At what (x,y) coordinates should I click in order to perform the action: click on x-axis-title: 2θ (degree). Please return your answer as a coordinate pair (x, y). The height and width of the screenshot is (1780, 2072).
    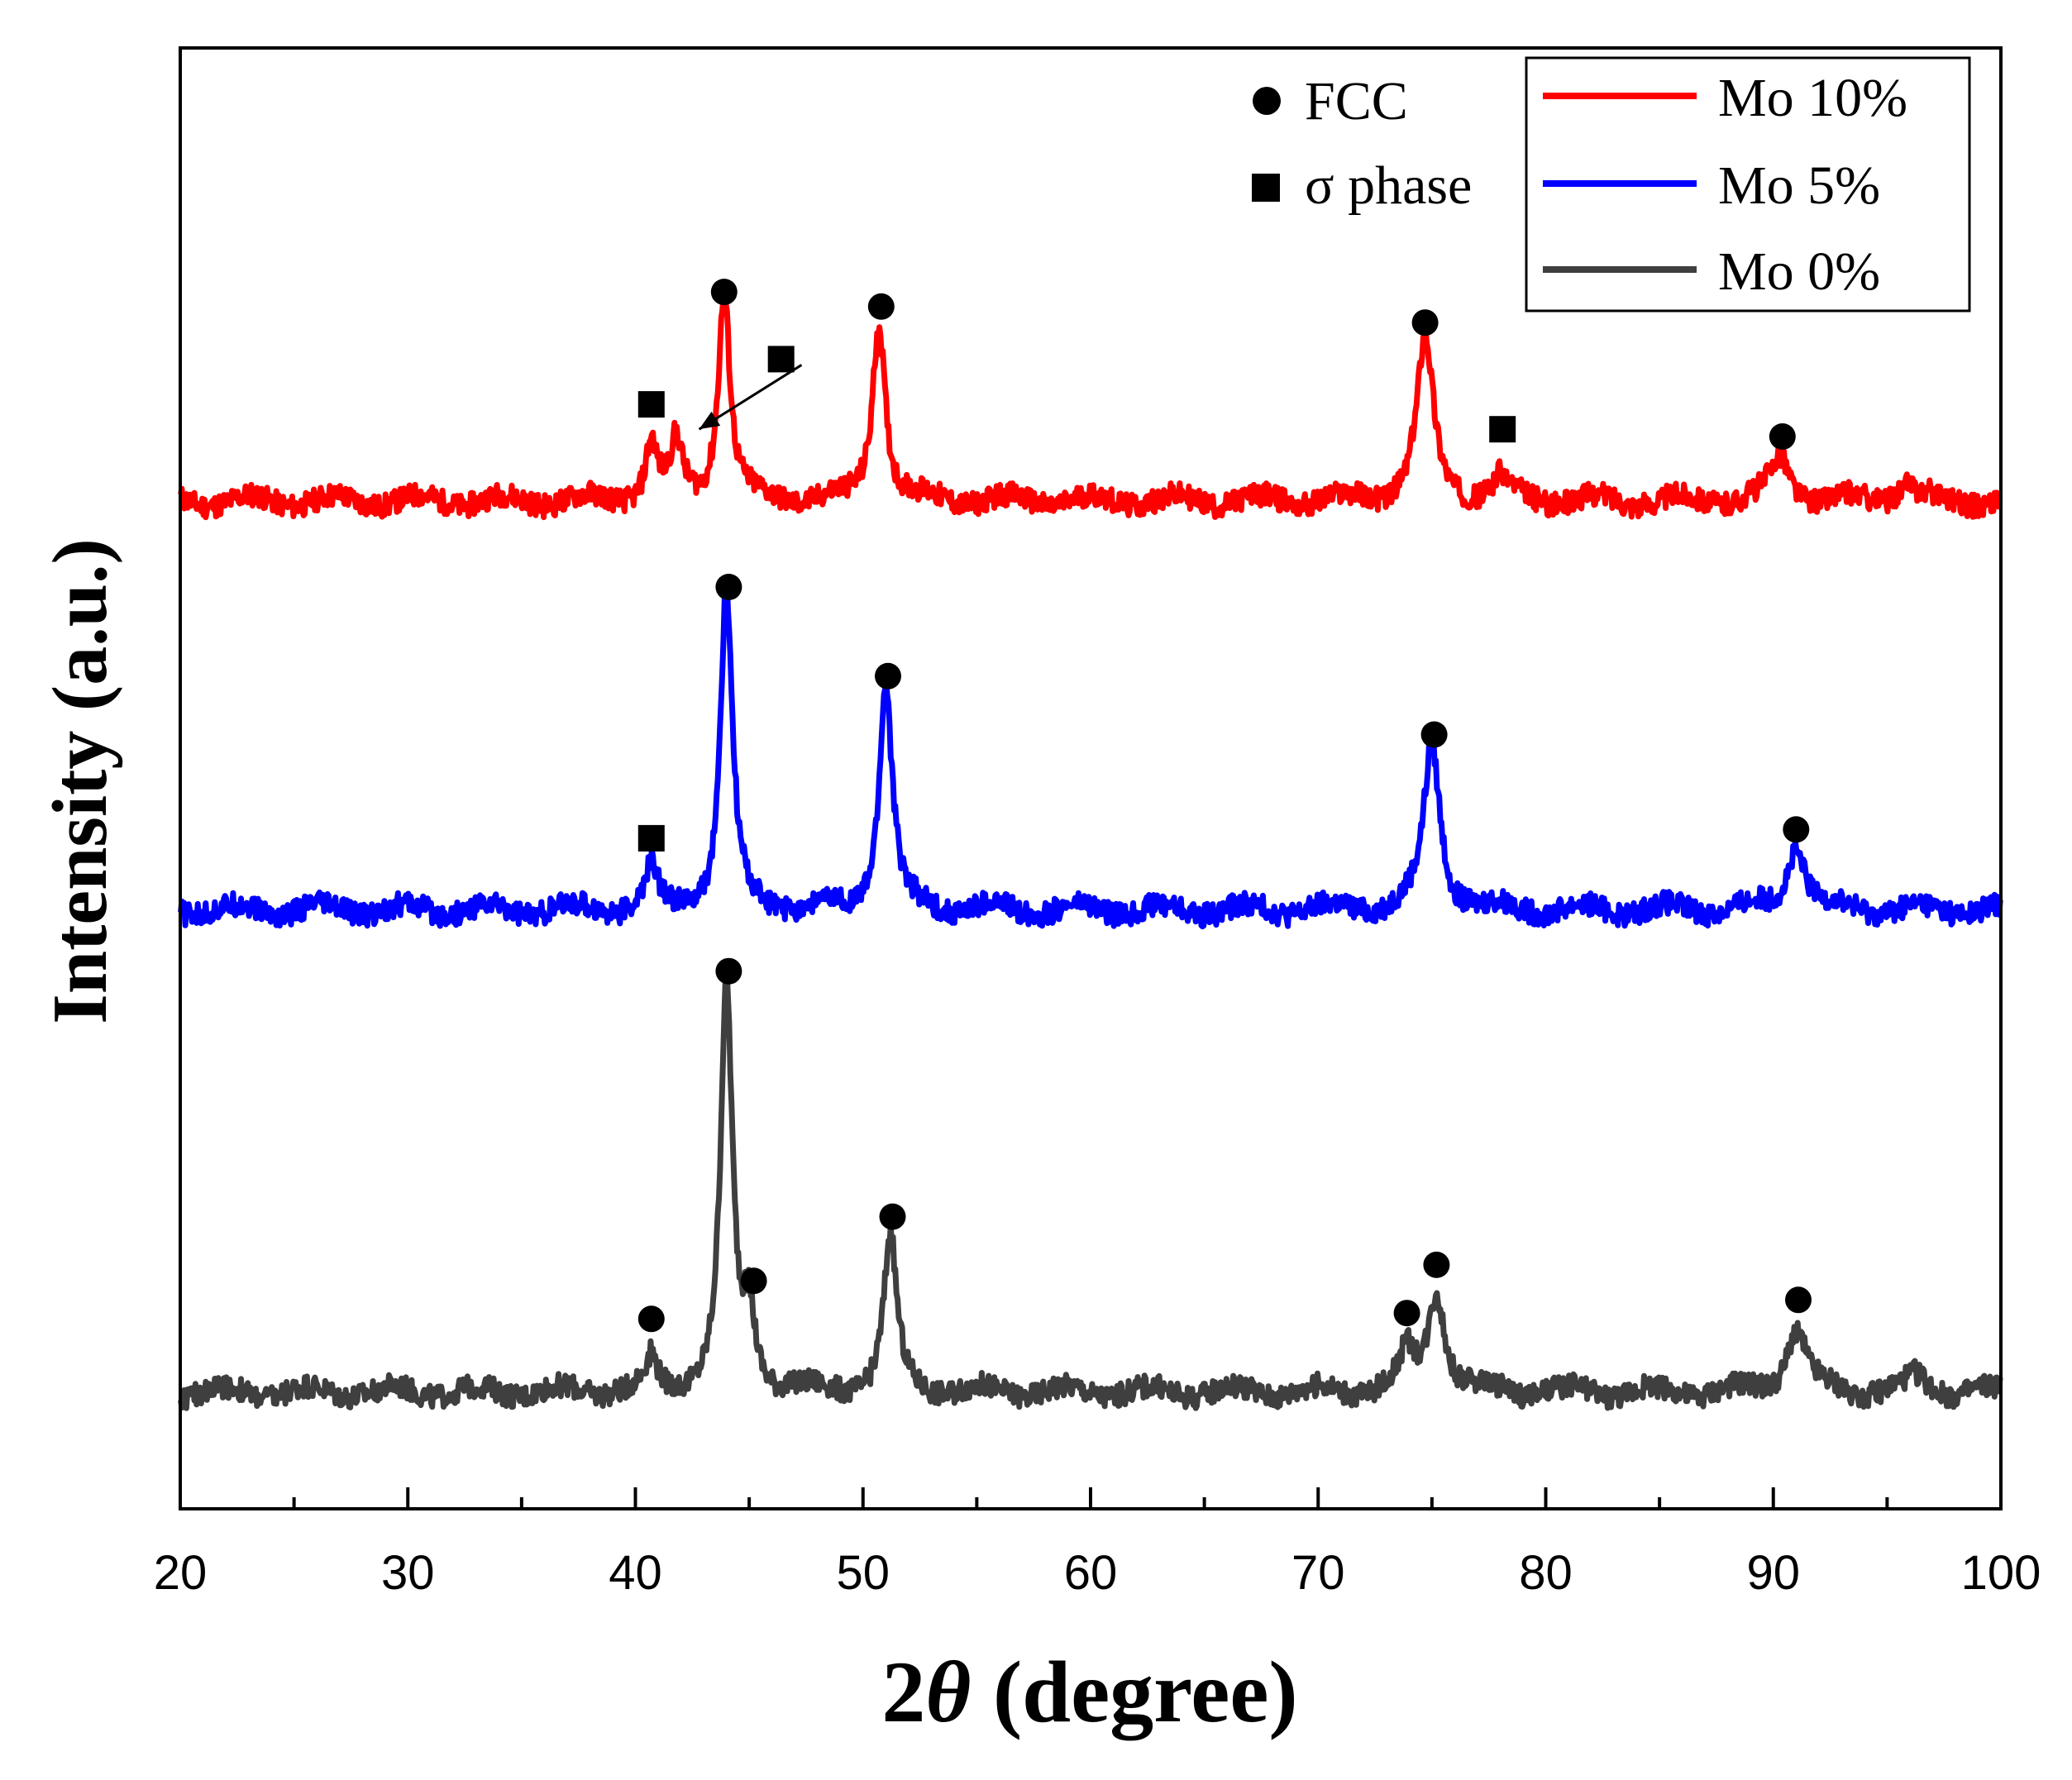
    Looking at the image, I should click on (1089, 1692).